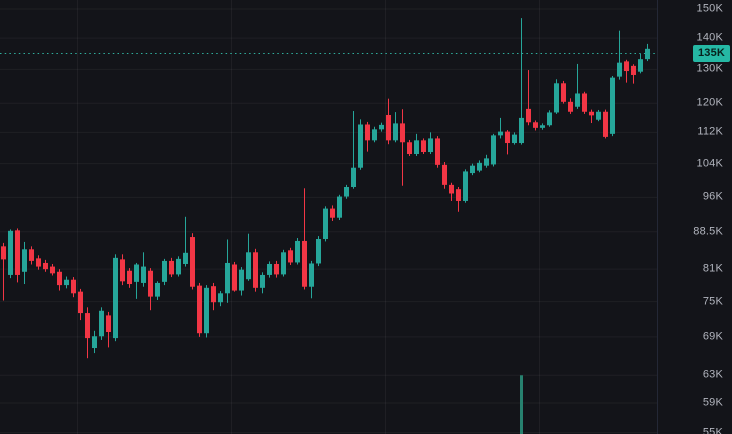 The image size is (732, 434). I want to click on price-tick-label: 96K, so click(712, 196).